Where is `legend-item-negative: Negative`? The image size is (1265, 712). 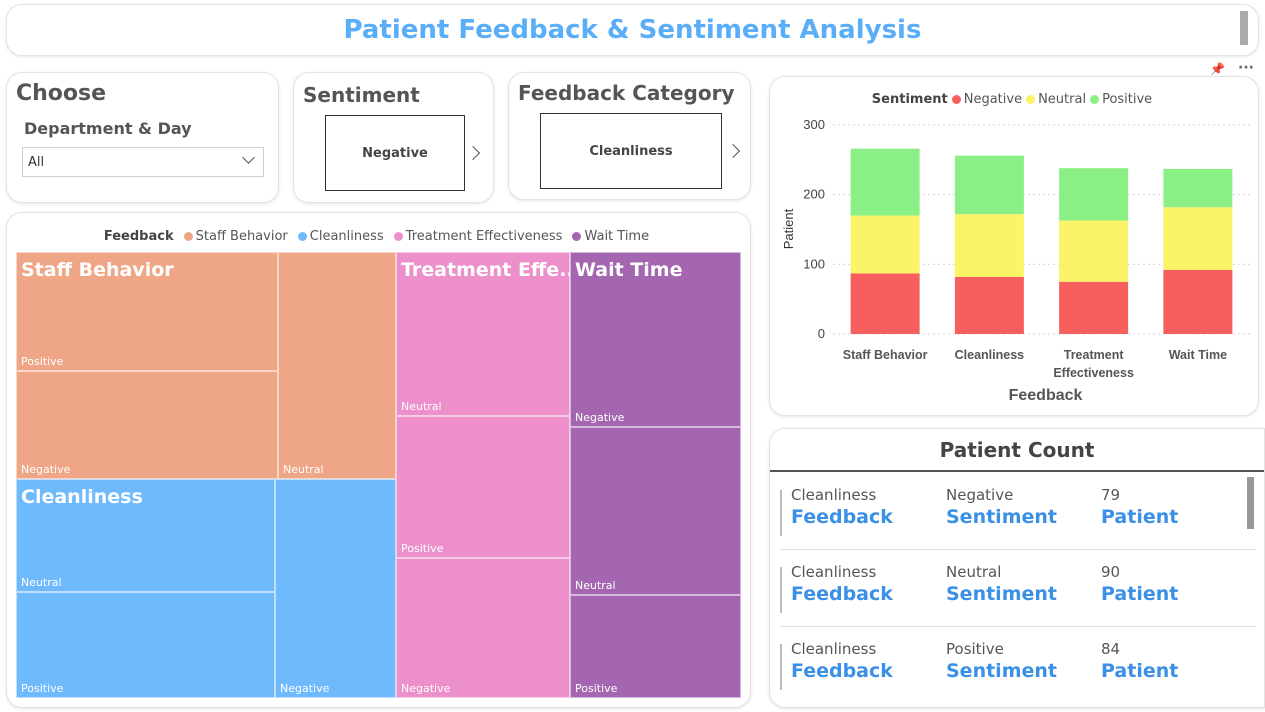
legend-item-negative: Negative is located at coordinates (987, 99).